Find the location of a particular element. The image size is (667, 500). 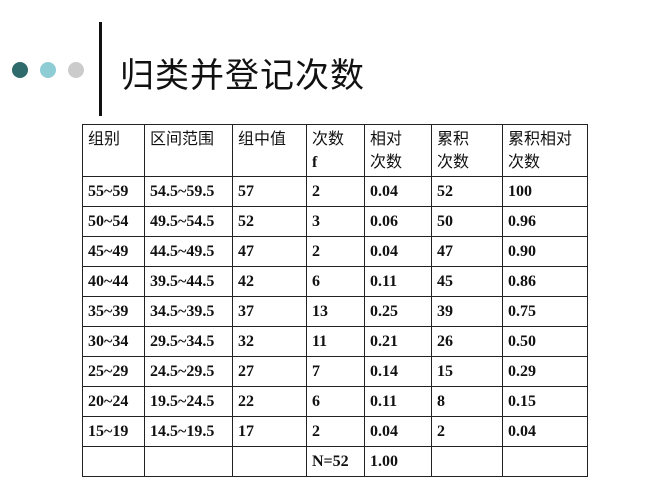

column-header: 次数 f is located at coordinates (335, 150).